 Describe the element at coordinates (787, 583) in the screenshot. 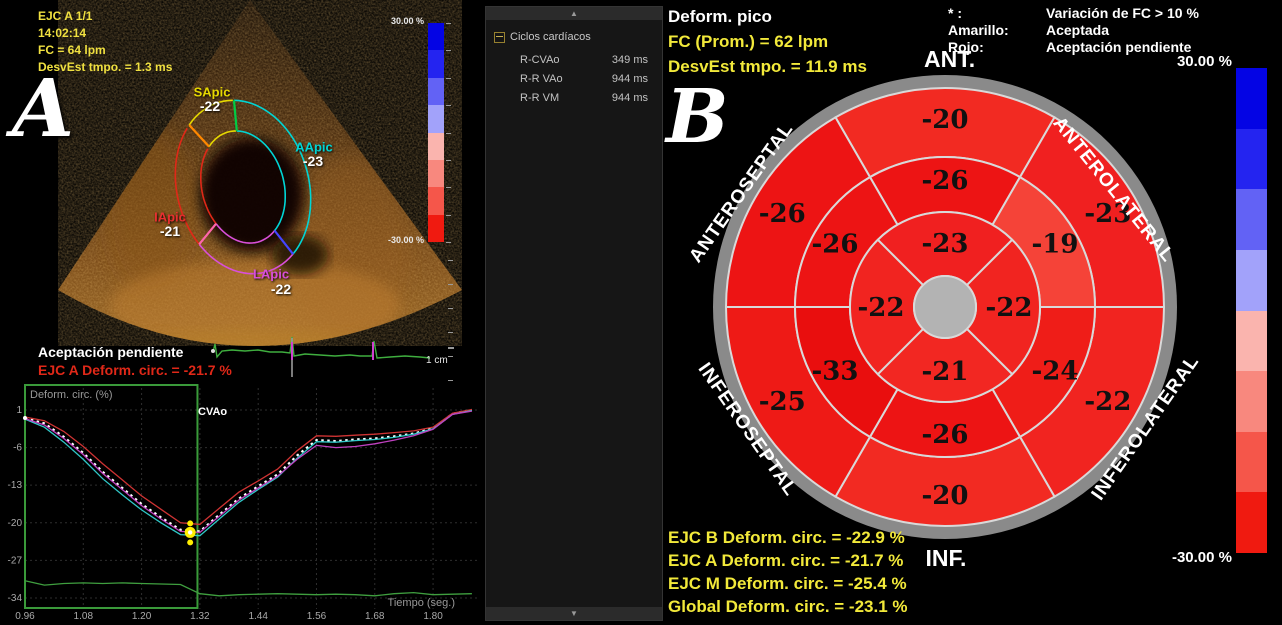

I see `ejc-m-result: EJC M Deform. circ. = -25.4 %` at that location.